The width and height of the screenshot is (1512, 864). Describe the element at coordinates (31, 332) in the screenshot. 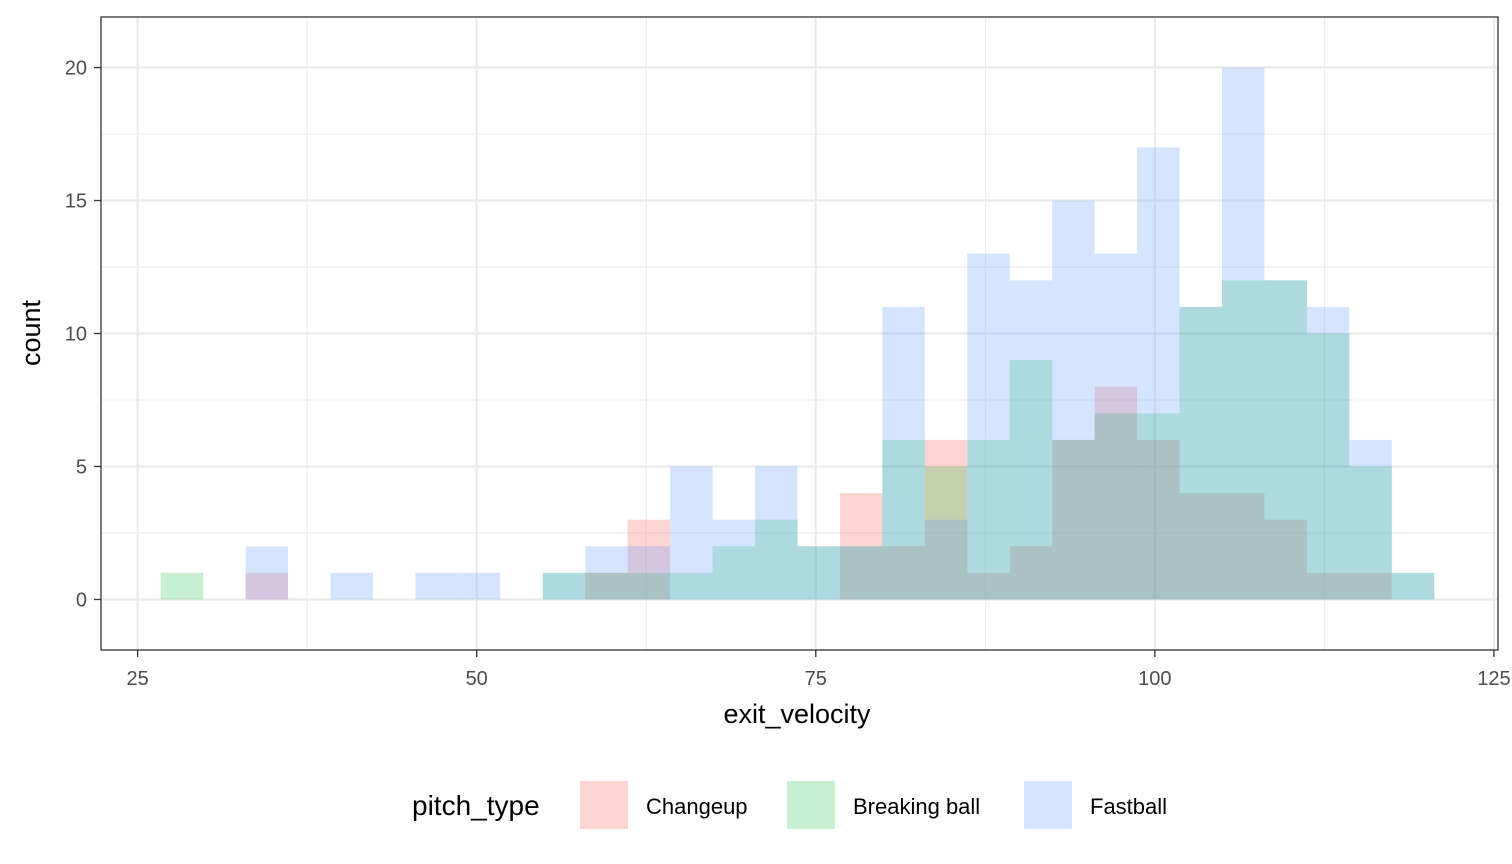

I see `y-axis-title: count` at that location.